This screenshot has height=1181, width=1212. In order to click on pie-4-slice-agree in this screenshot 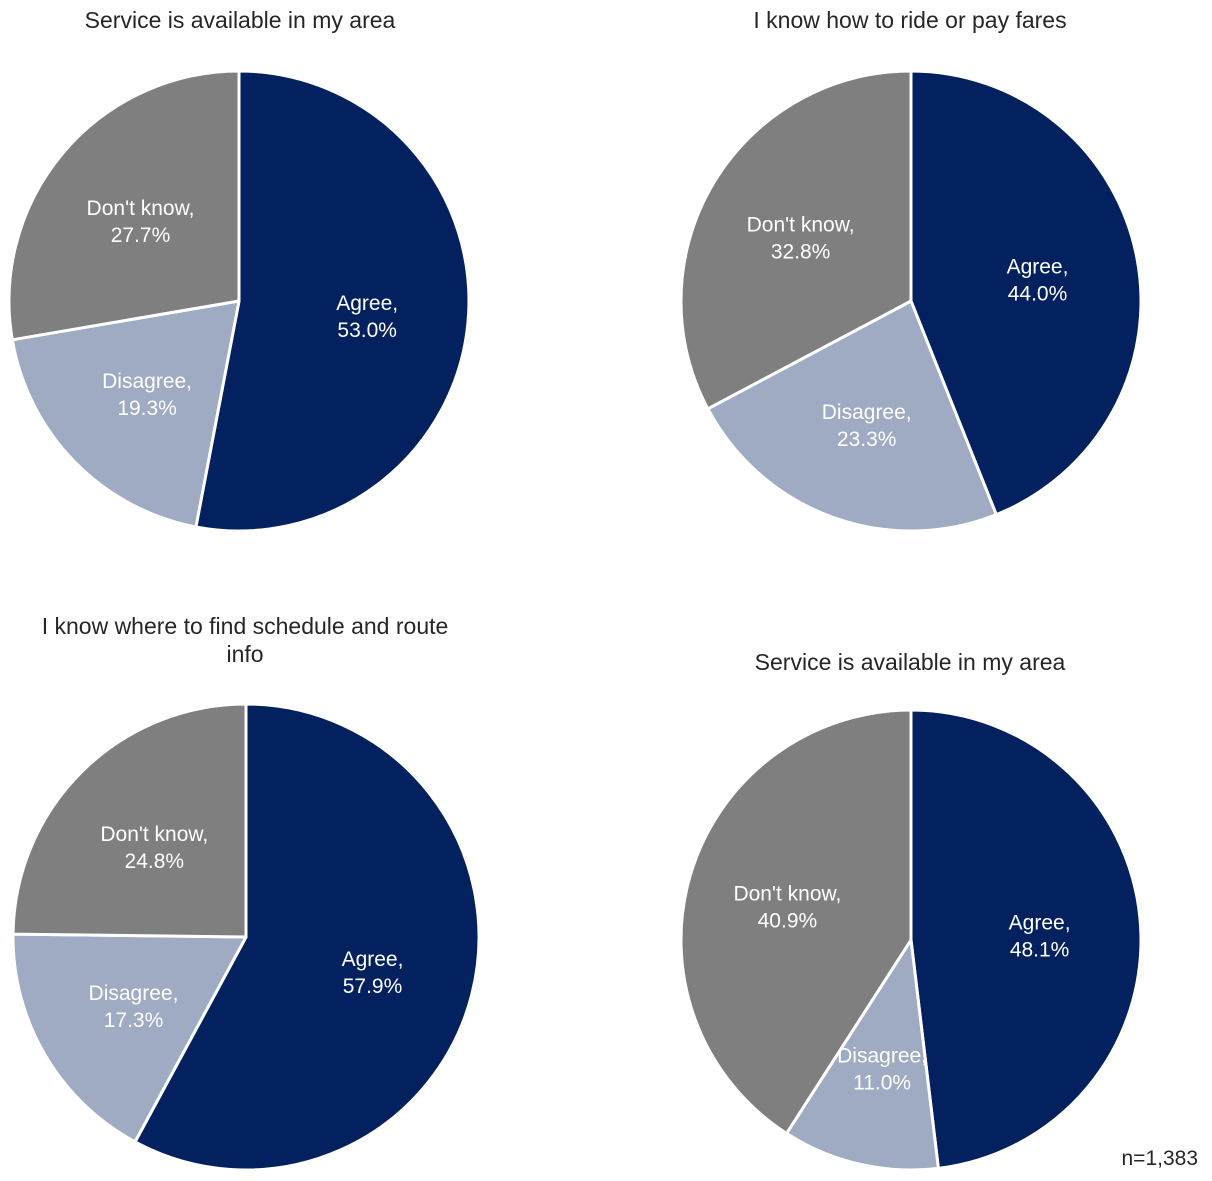, I will do `click(1026, 939)`.